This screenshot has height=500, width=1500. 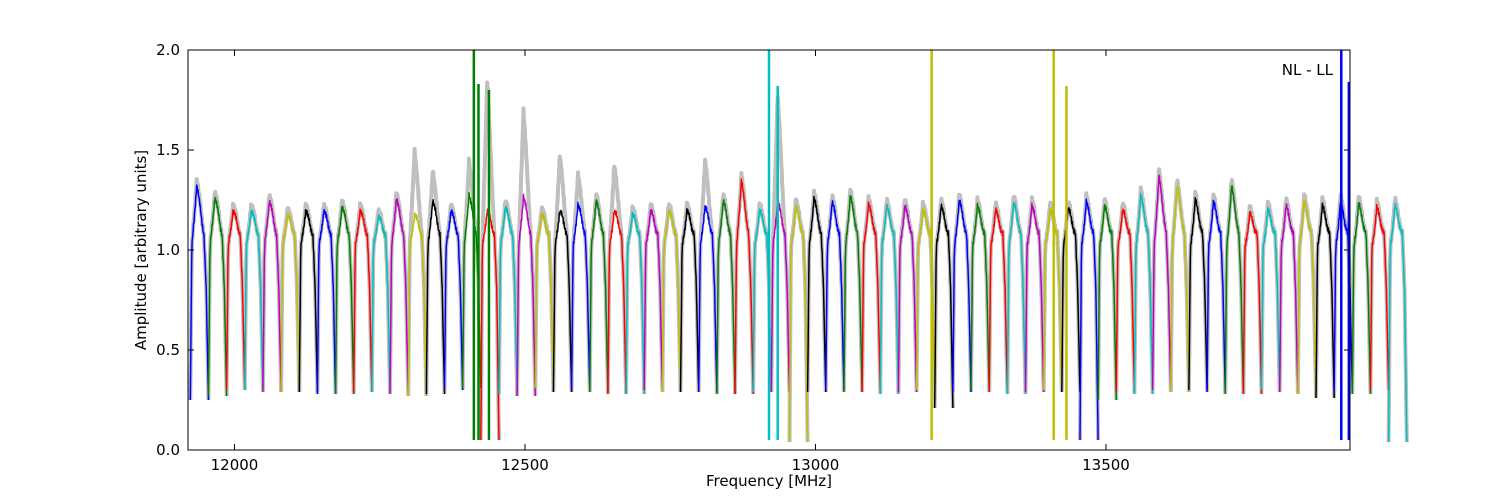 What do you see at coordinates (816, 465) in the screenshot?
I see `x-tick-label-2: 13000` at bounding box center [816, 465].